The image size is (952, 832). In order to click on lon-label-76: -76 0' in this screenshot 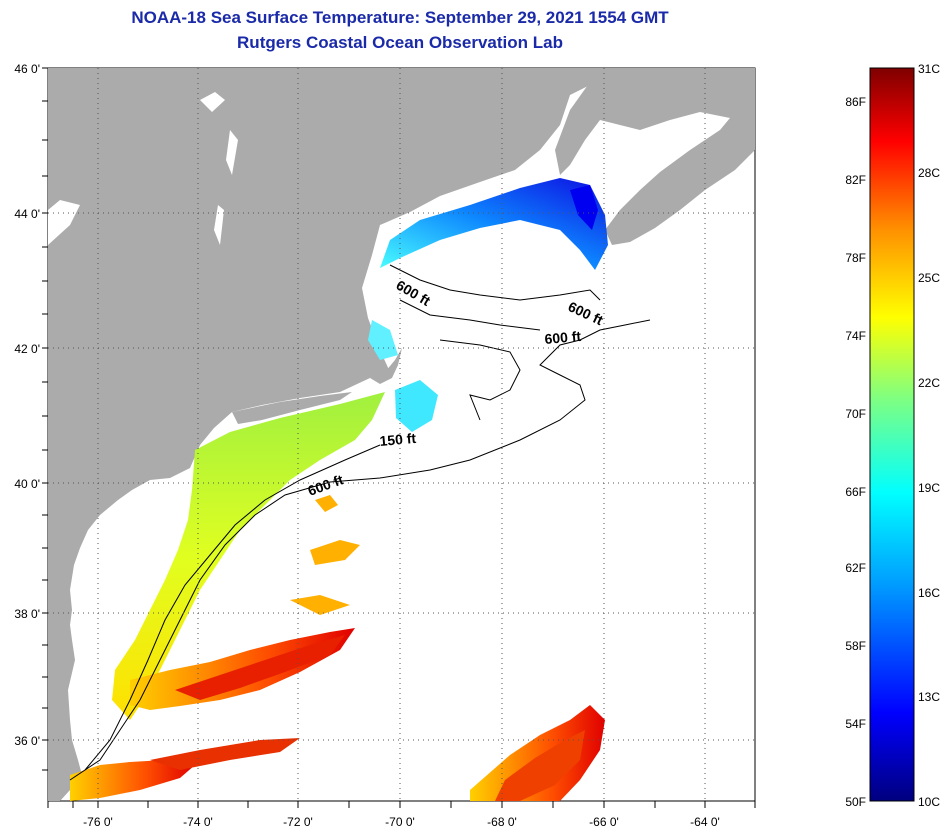, I will do `click(98, 822)`.